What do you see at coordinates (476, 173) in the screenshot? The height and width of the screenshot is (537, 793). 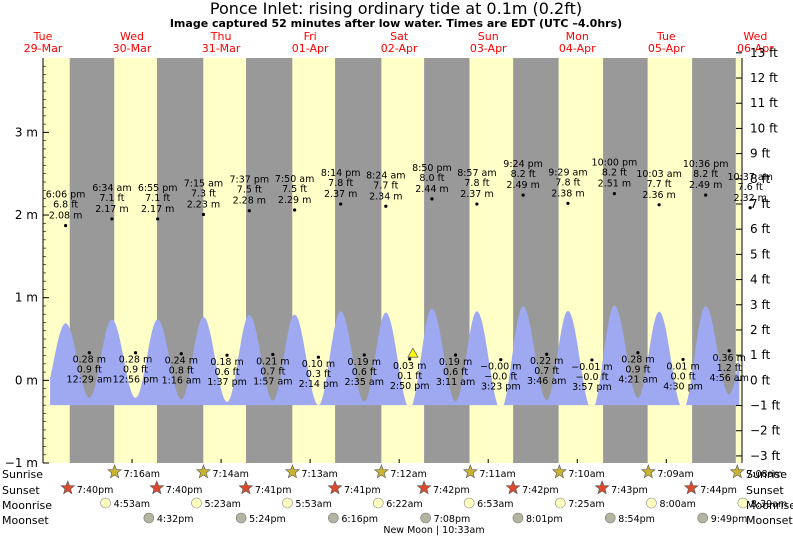 I see `high-tide-time: 8:57 am` at bounding box center [476, 173].